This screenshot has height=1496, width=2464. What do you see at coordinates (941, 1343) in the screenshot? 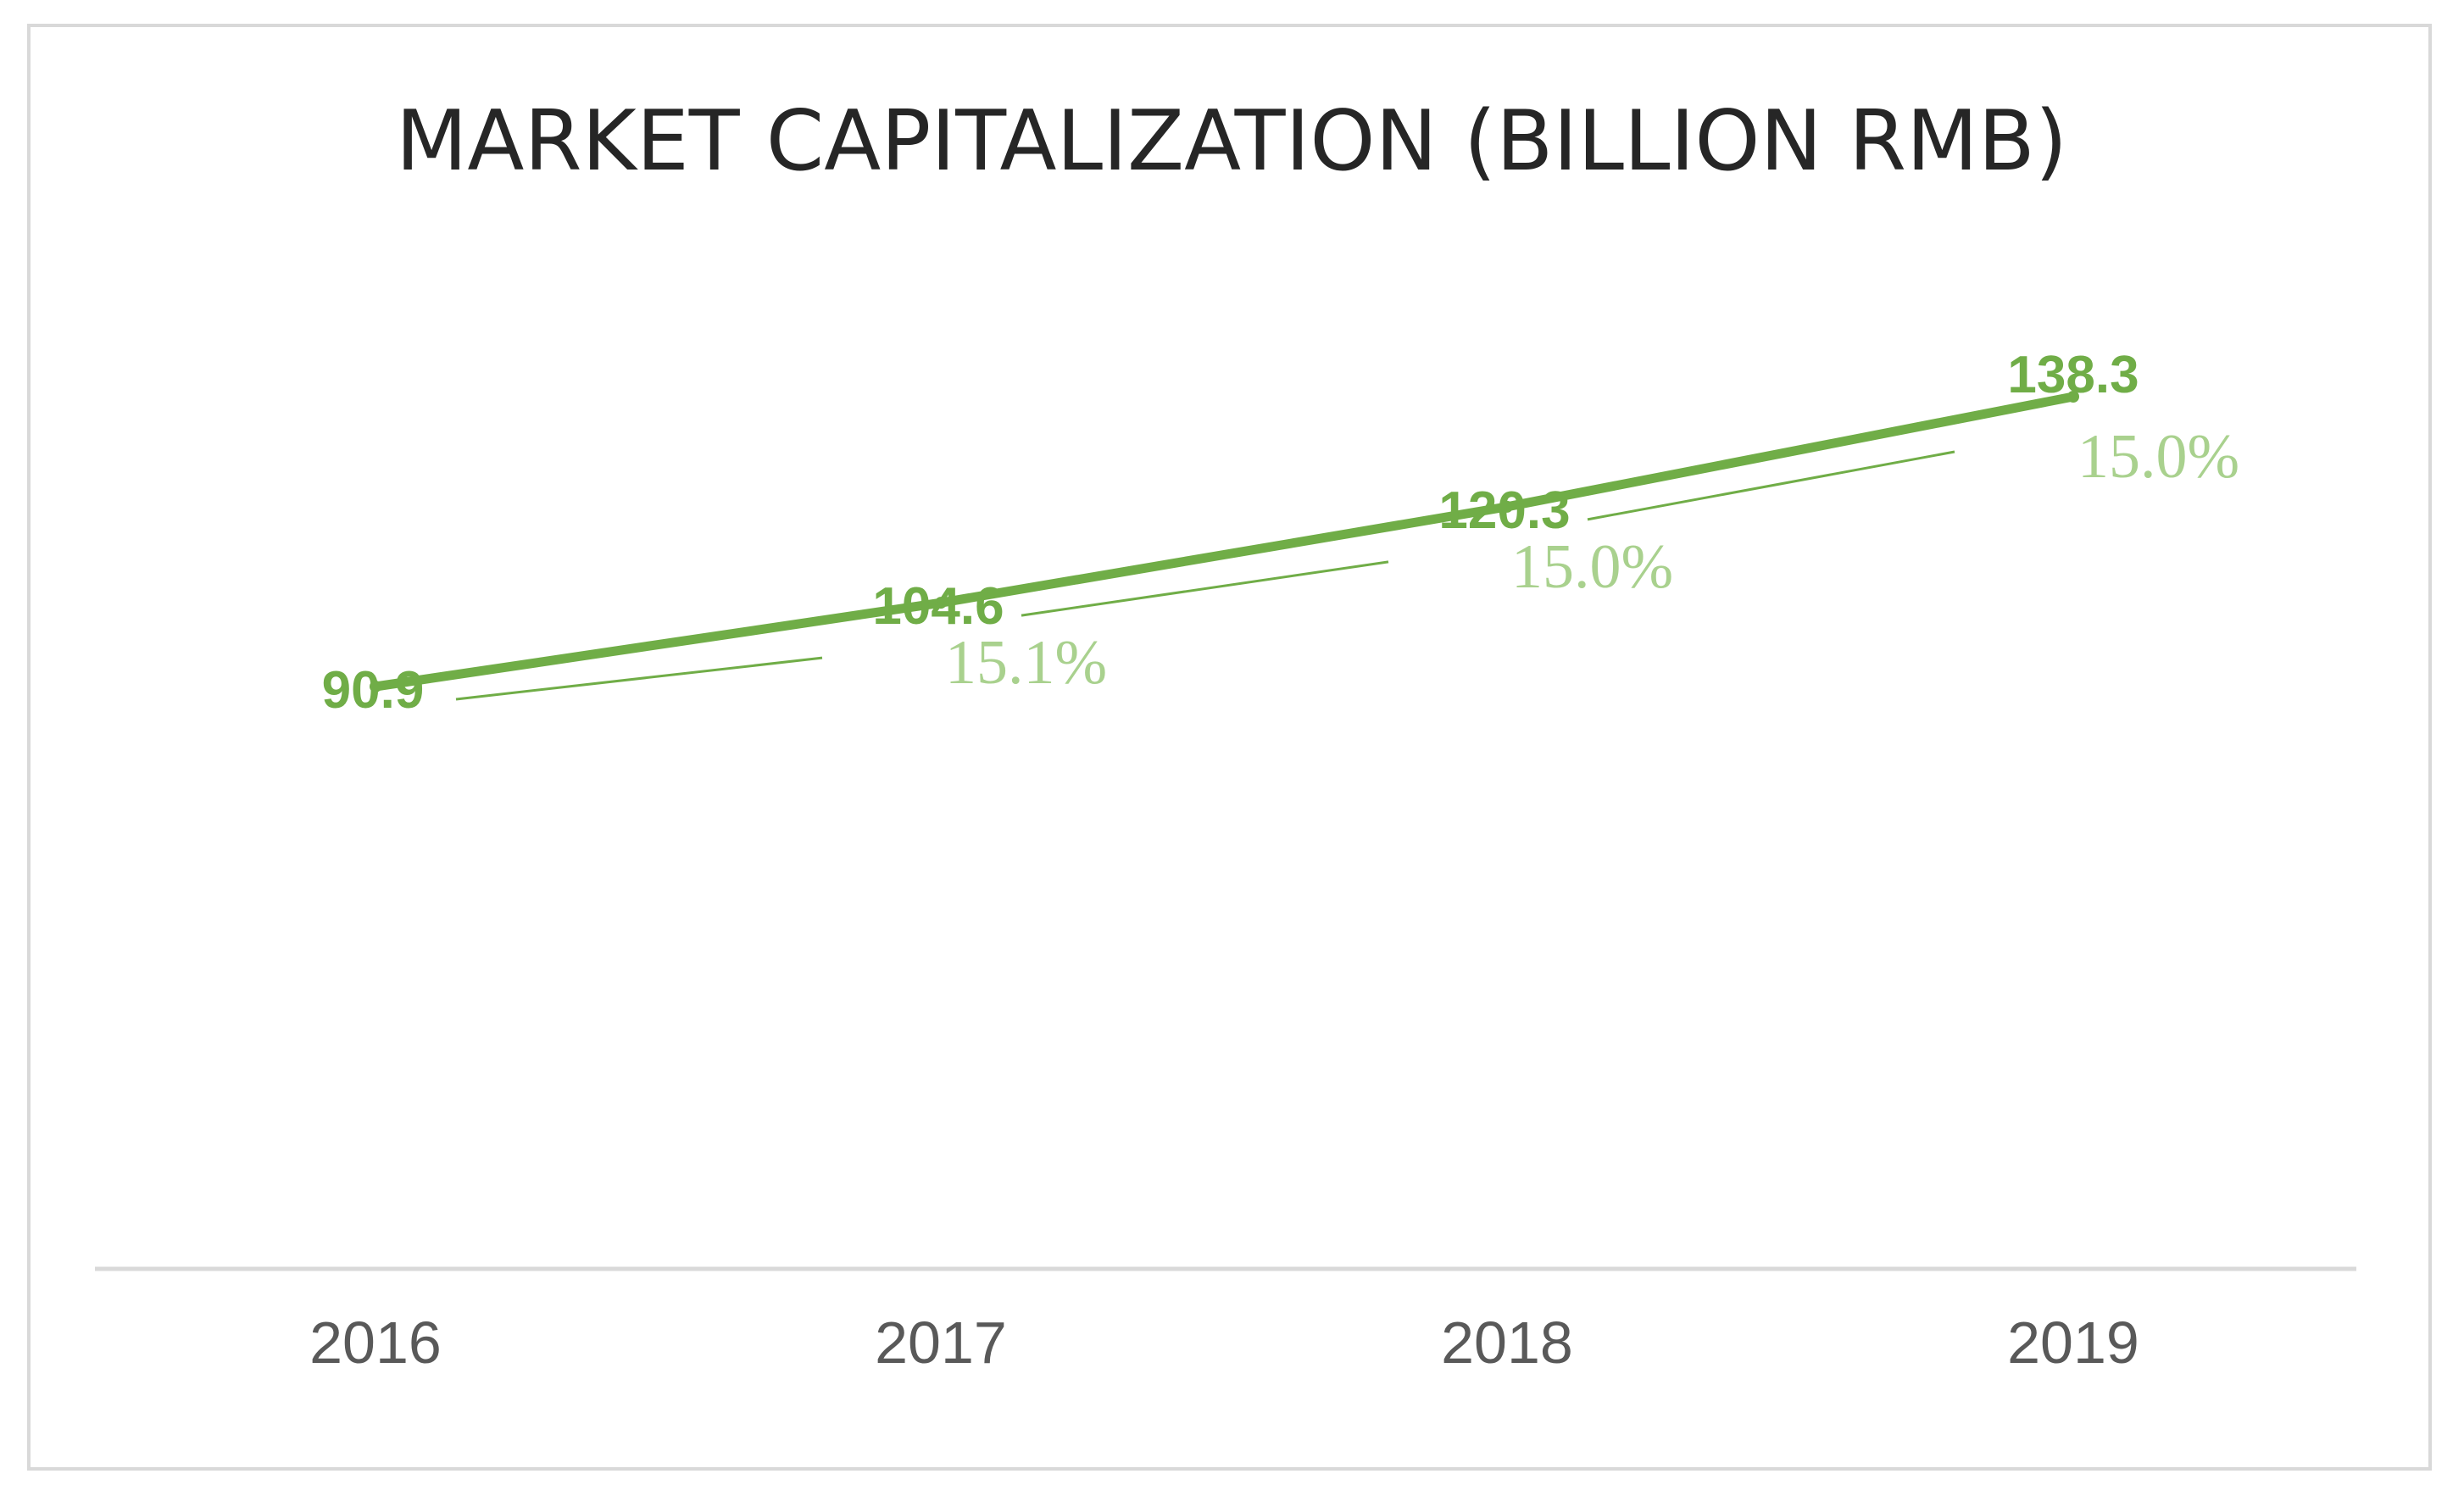
I see `x-tick-label-2017: 2017` at bounding box center [941, 1343].